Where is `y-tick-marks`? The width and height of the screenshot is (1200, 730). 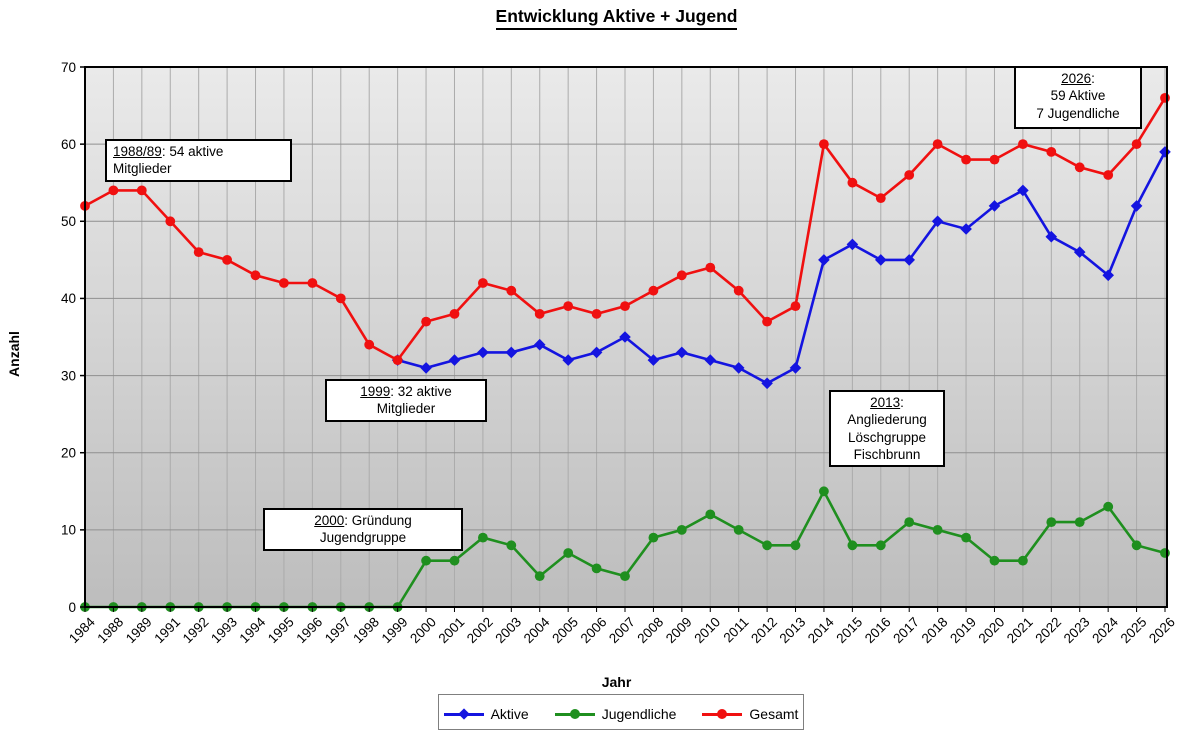
y-tick-marks is located at coordinates (82, 337).